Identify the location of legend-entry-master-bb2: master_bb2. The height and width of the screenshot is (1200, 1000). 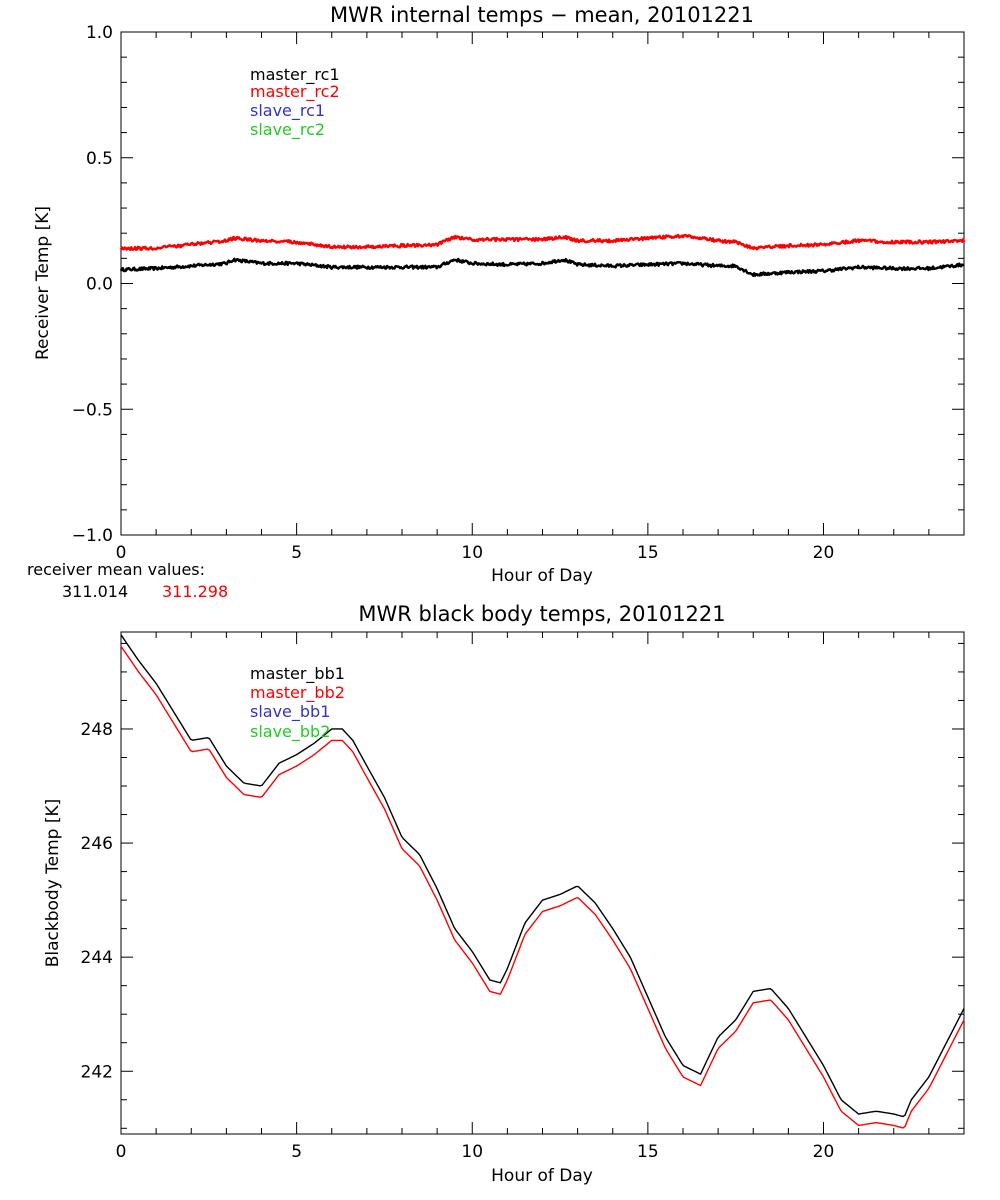
(297, 693).